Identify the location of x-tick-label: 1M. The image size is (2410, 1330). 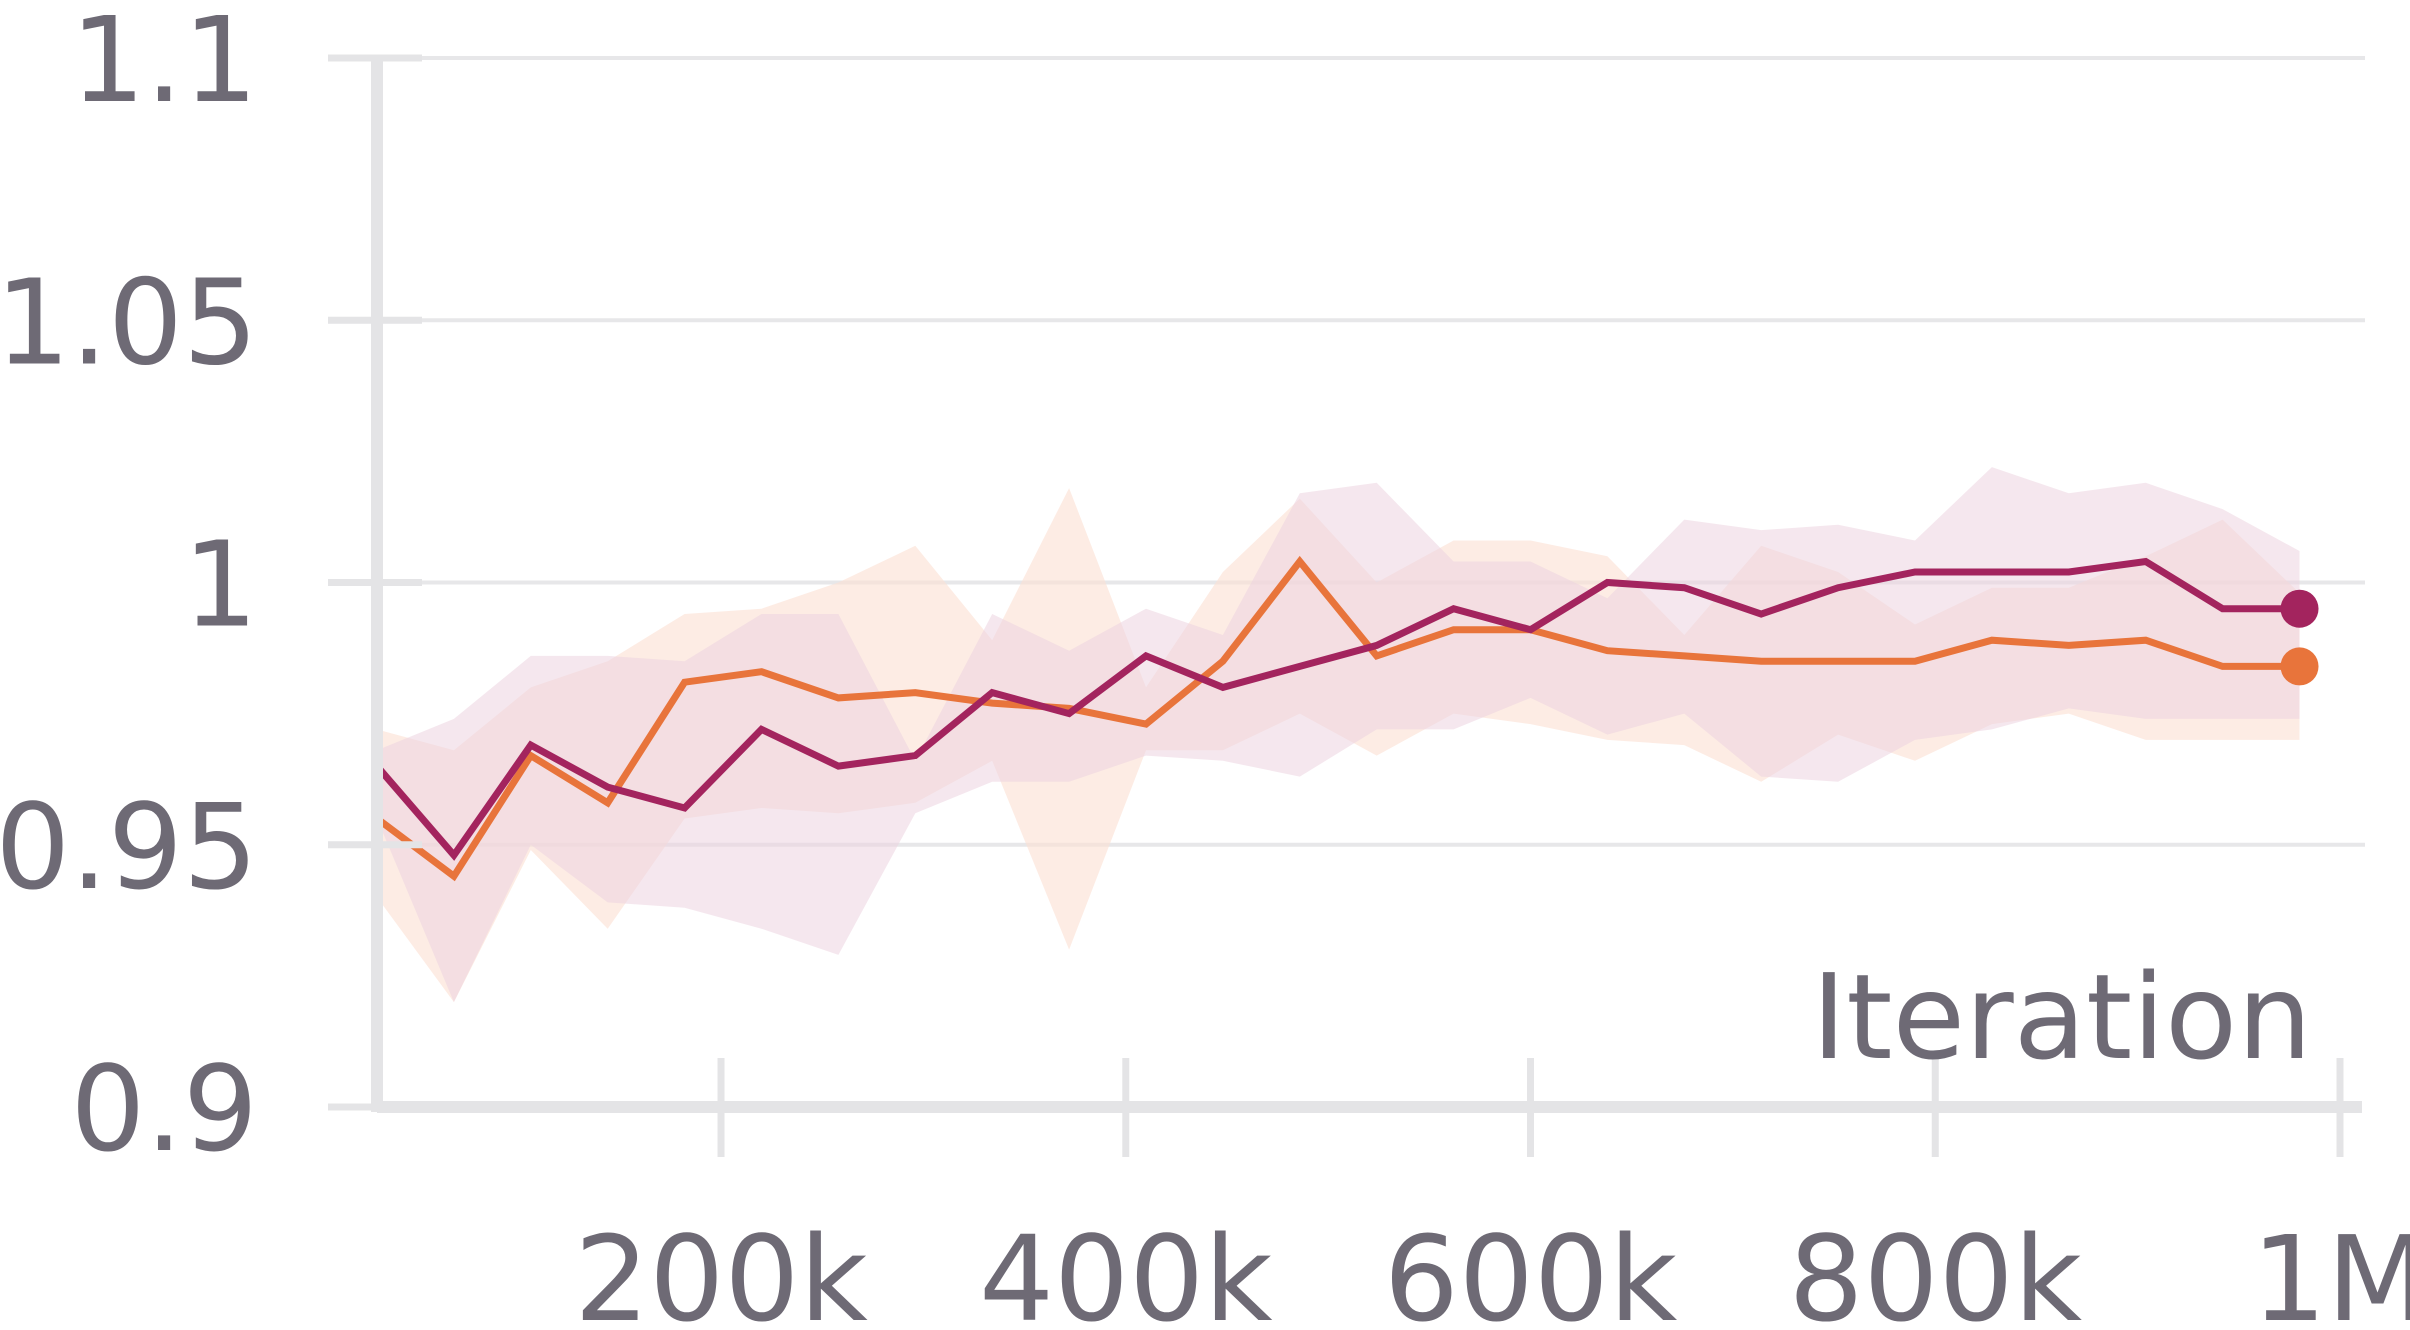
(2331, 1270).